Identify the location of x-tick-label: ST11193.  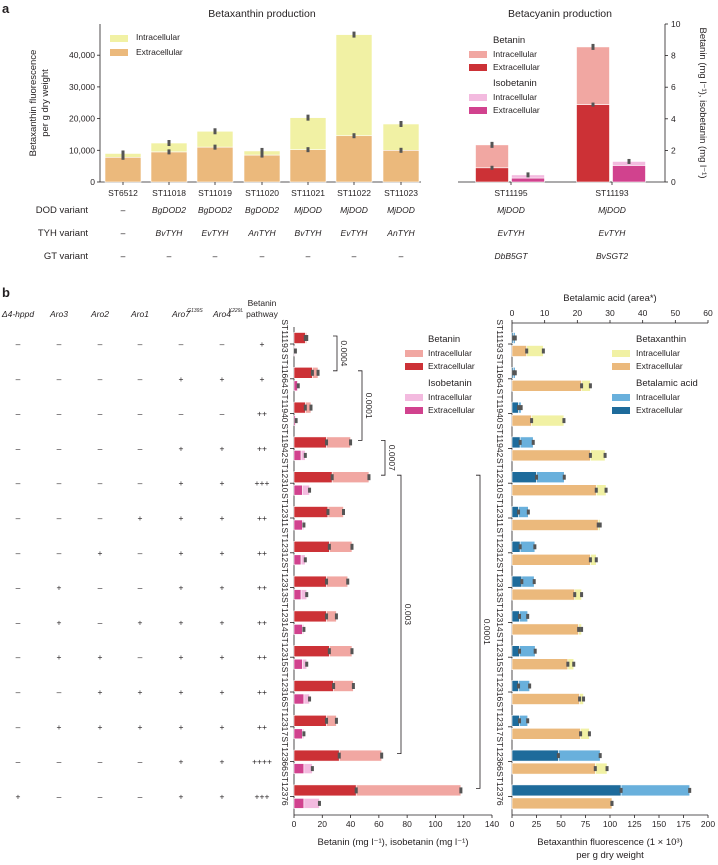
(612, 193).